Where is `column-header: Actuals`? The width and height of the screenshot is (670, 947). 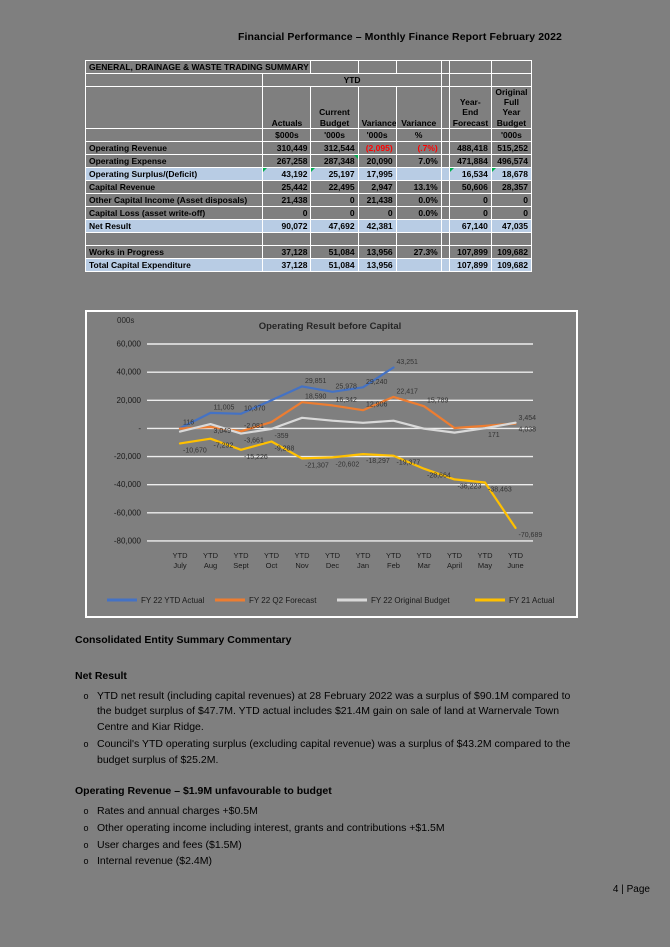 column-header: Actuals is located at coordinates (287, 107).